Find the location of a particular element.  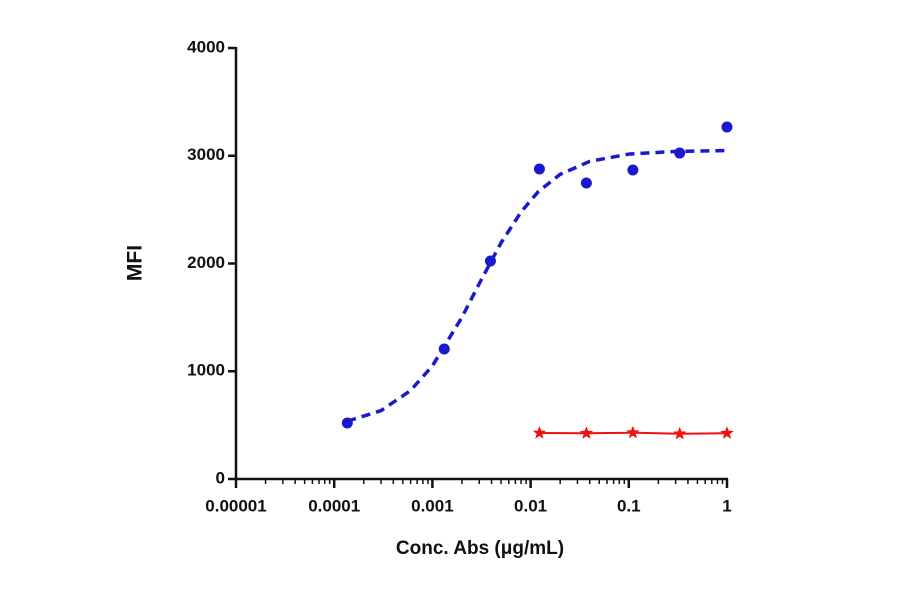

x-tick-label: 0.001 is located at coordinates (432, 505).